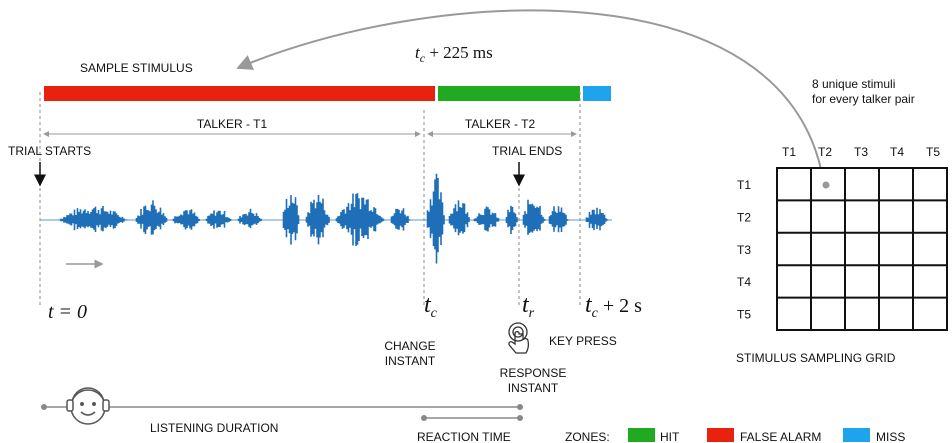  What do you see at coordinates (780, 436) in the screenshot?
I see `legend-false-alarm: FALSE ALARM` at bounding box center [780, 436].